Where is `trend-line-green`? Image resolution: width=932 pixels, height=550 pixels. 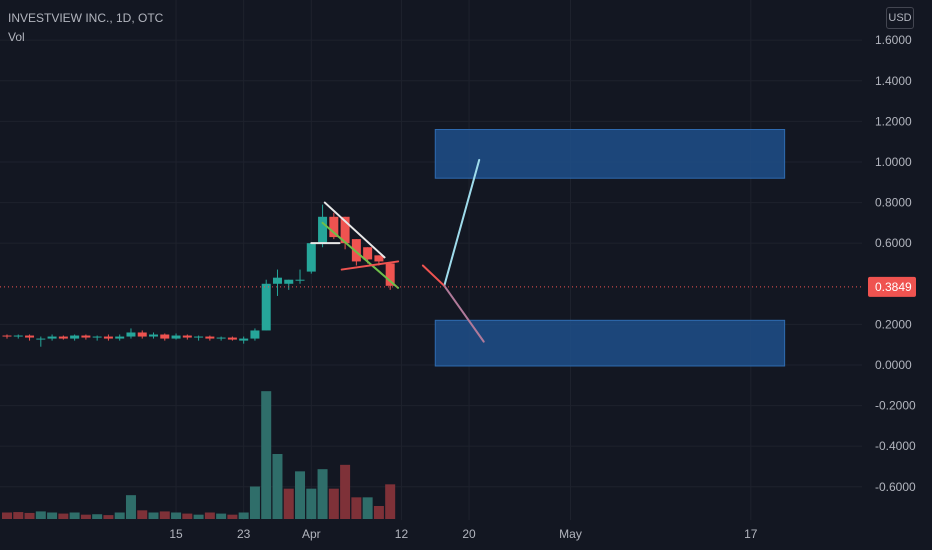 trend-line-green is located at coordinates (360, 255).